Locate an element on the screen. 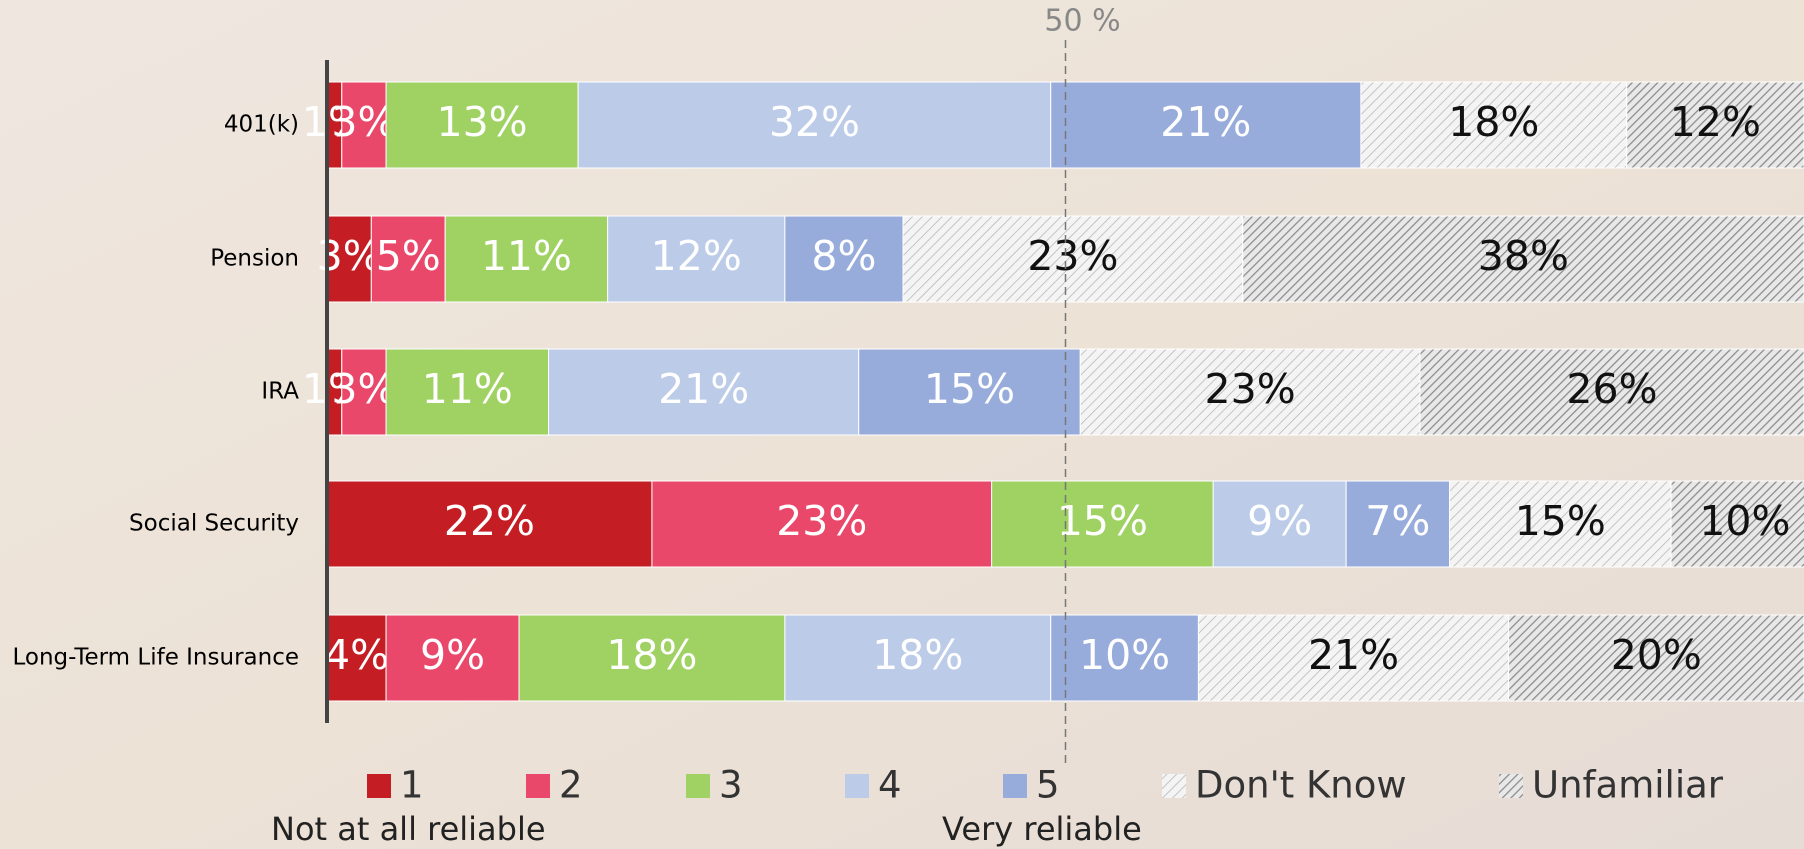 The image size is (1804, 849). value-label: 26% is located at coordinates (1611, 389).